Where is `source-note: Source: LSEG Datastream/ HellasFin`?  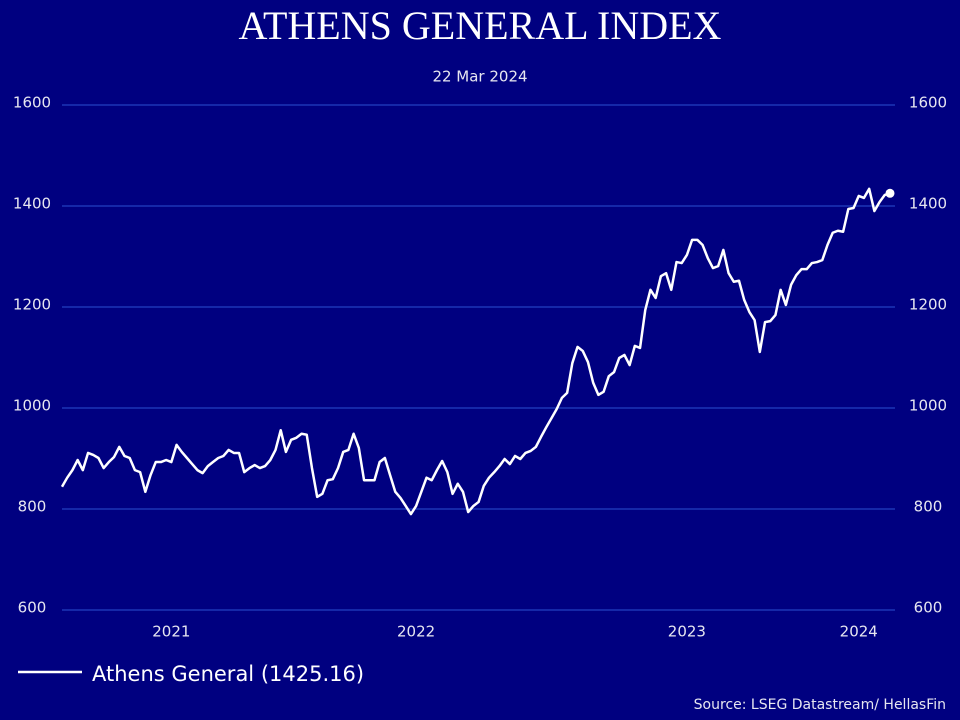
source-note: Source: LSEG Datastream/ HellasFin is located at coordinates (820, 705).